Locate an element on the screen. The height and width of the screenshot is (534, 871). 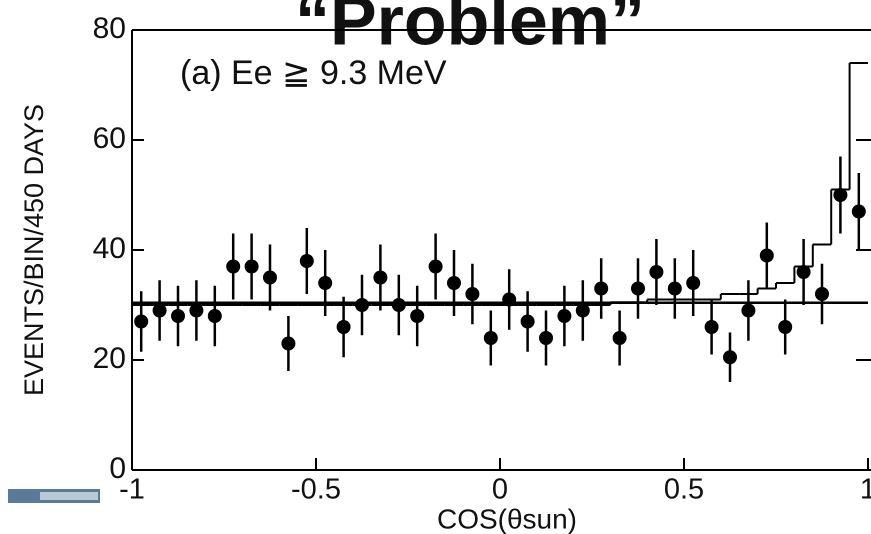
thumbnail-highlight is located at coordinates (69, 496).